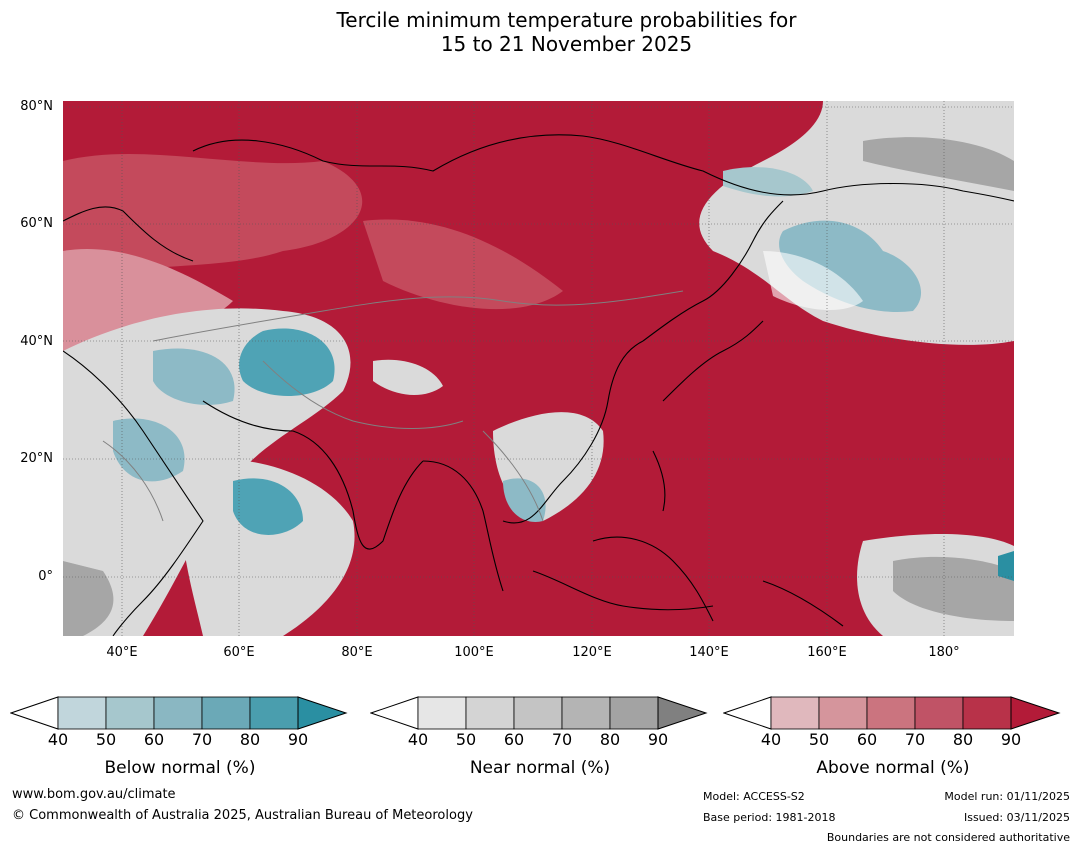 The image size is (1081, 850). Describe the element at coordinates (709, 652) in the screenshot. I see `lon-label-140e: 140°E` at that location.